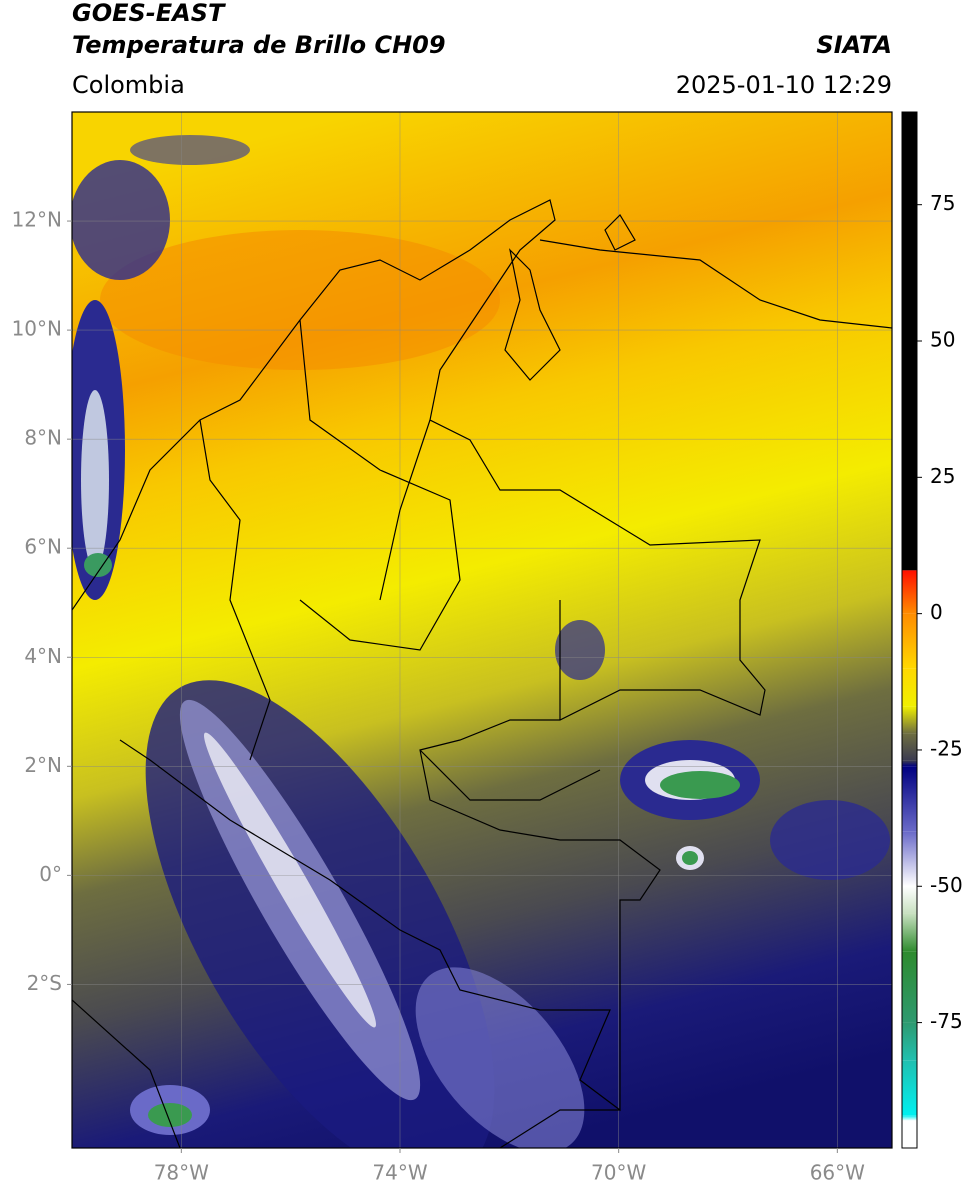  What do you see at coordinates (50, 874) in the screenshot?
I see `y-tick-label: 0°` at bounding box center [50, 874].